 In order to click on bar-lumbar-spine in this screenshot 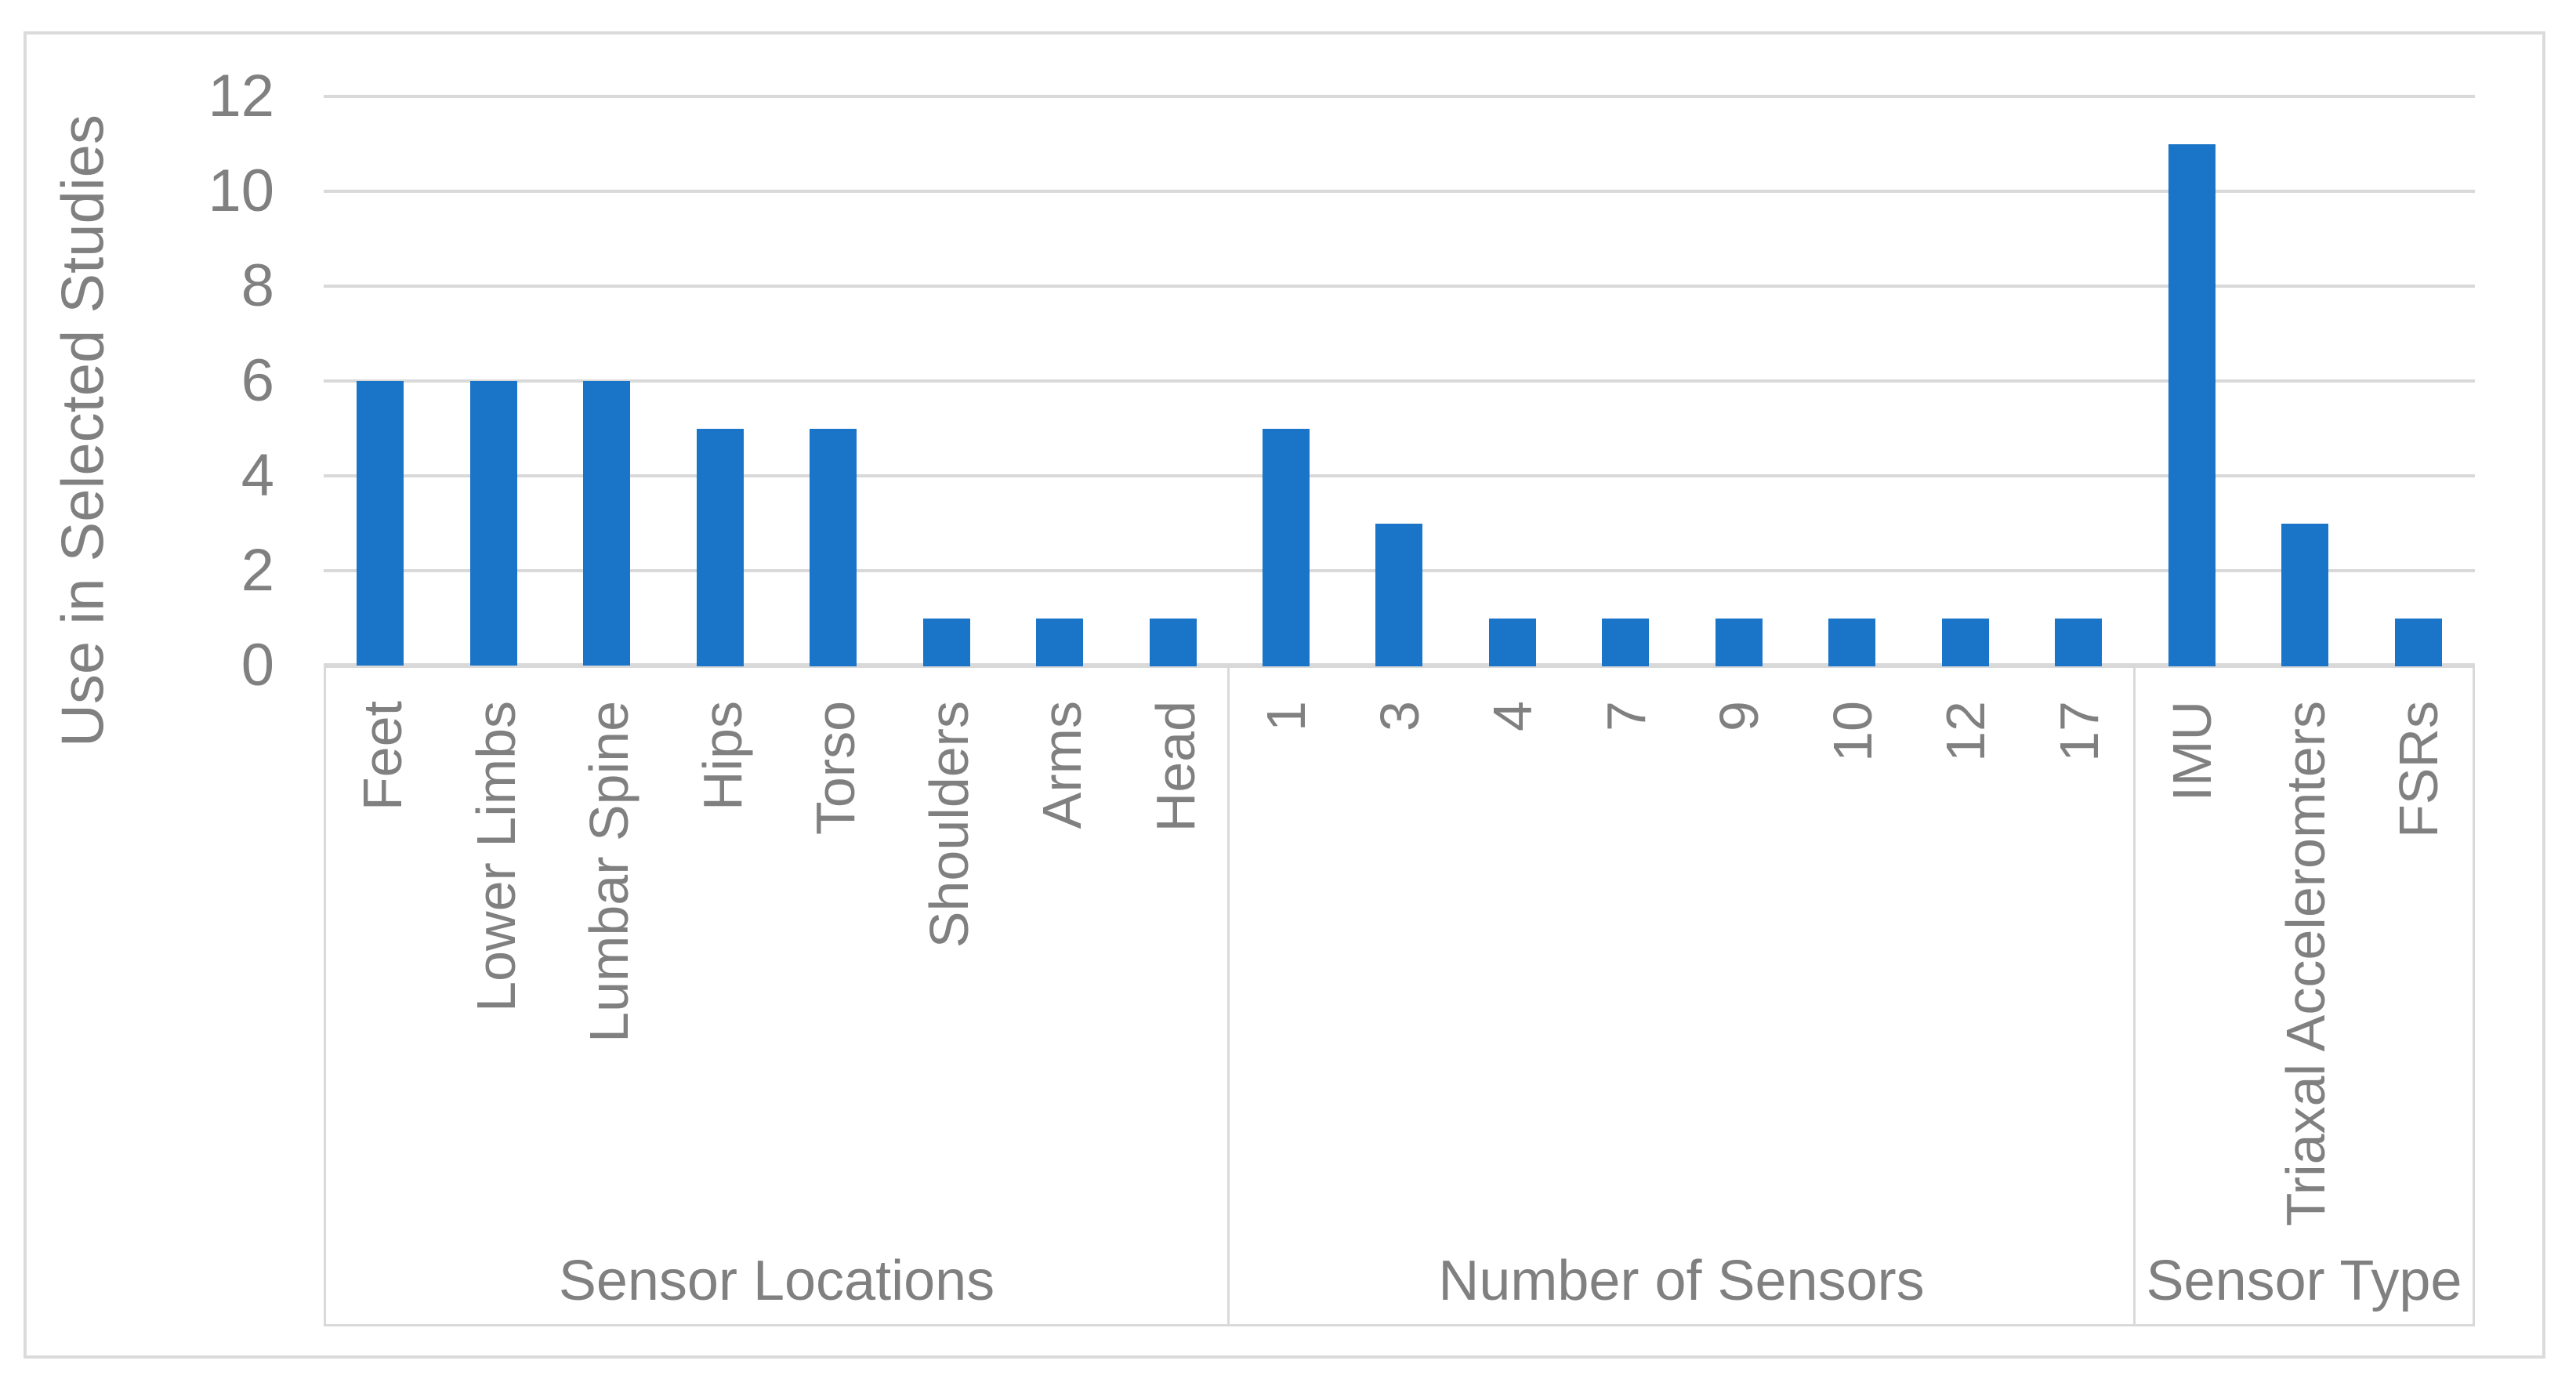, I will do `click(606, 523)`.